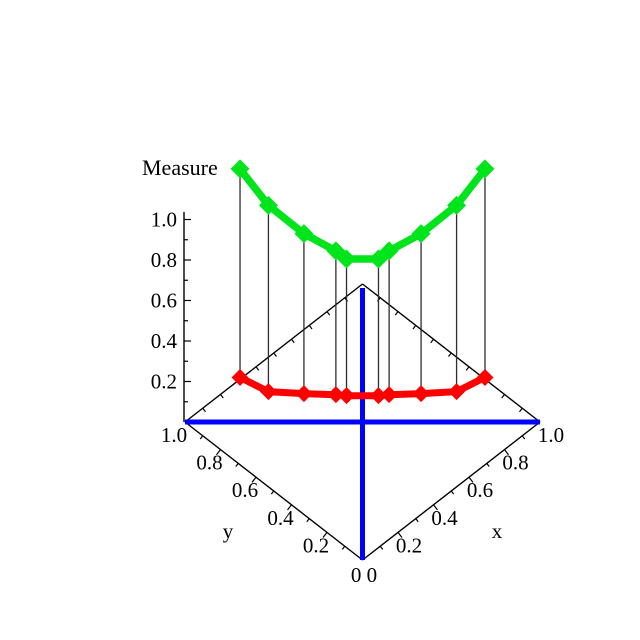 The image size is (640, 640). I want to click on x-axis-tick-label: 1.0, so click(551, 435).